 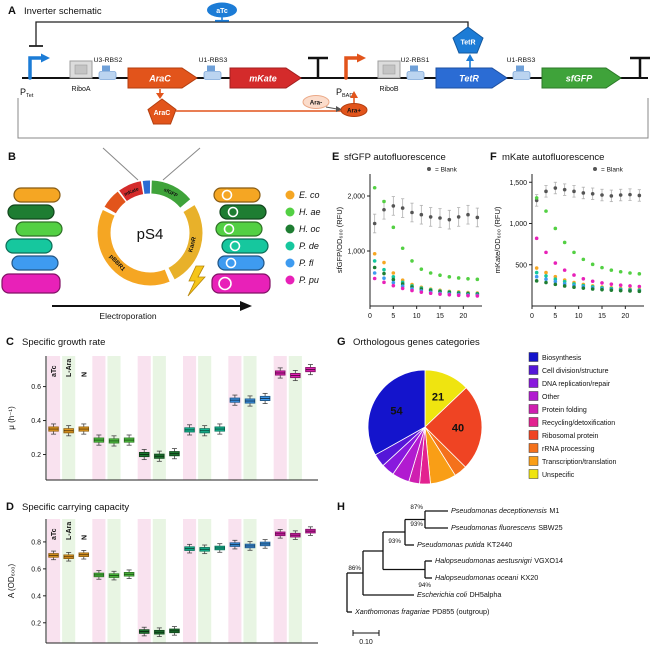 What do you see at coordinates (458, 428) in the screenshot?
I see `pie-value-label: 40` at bounding box center [458, 428].